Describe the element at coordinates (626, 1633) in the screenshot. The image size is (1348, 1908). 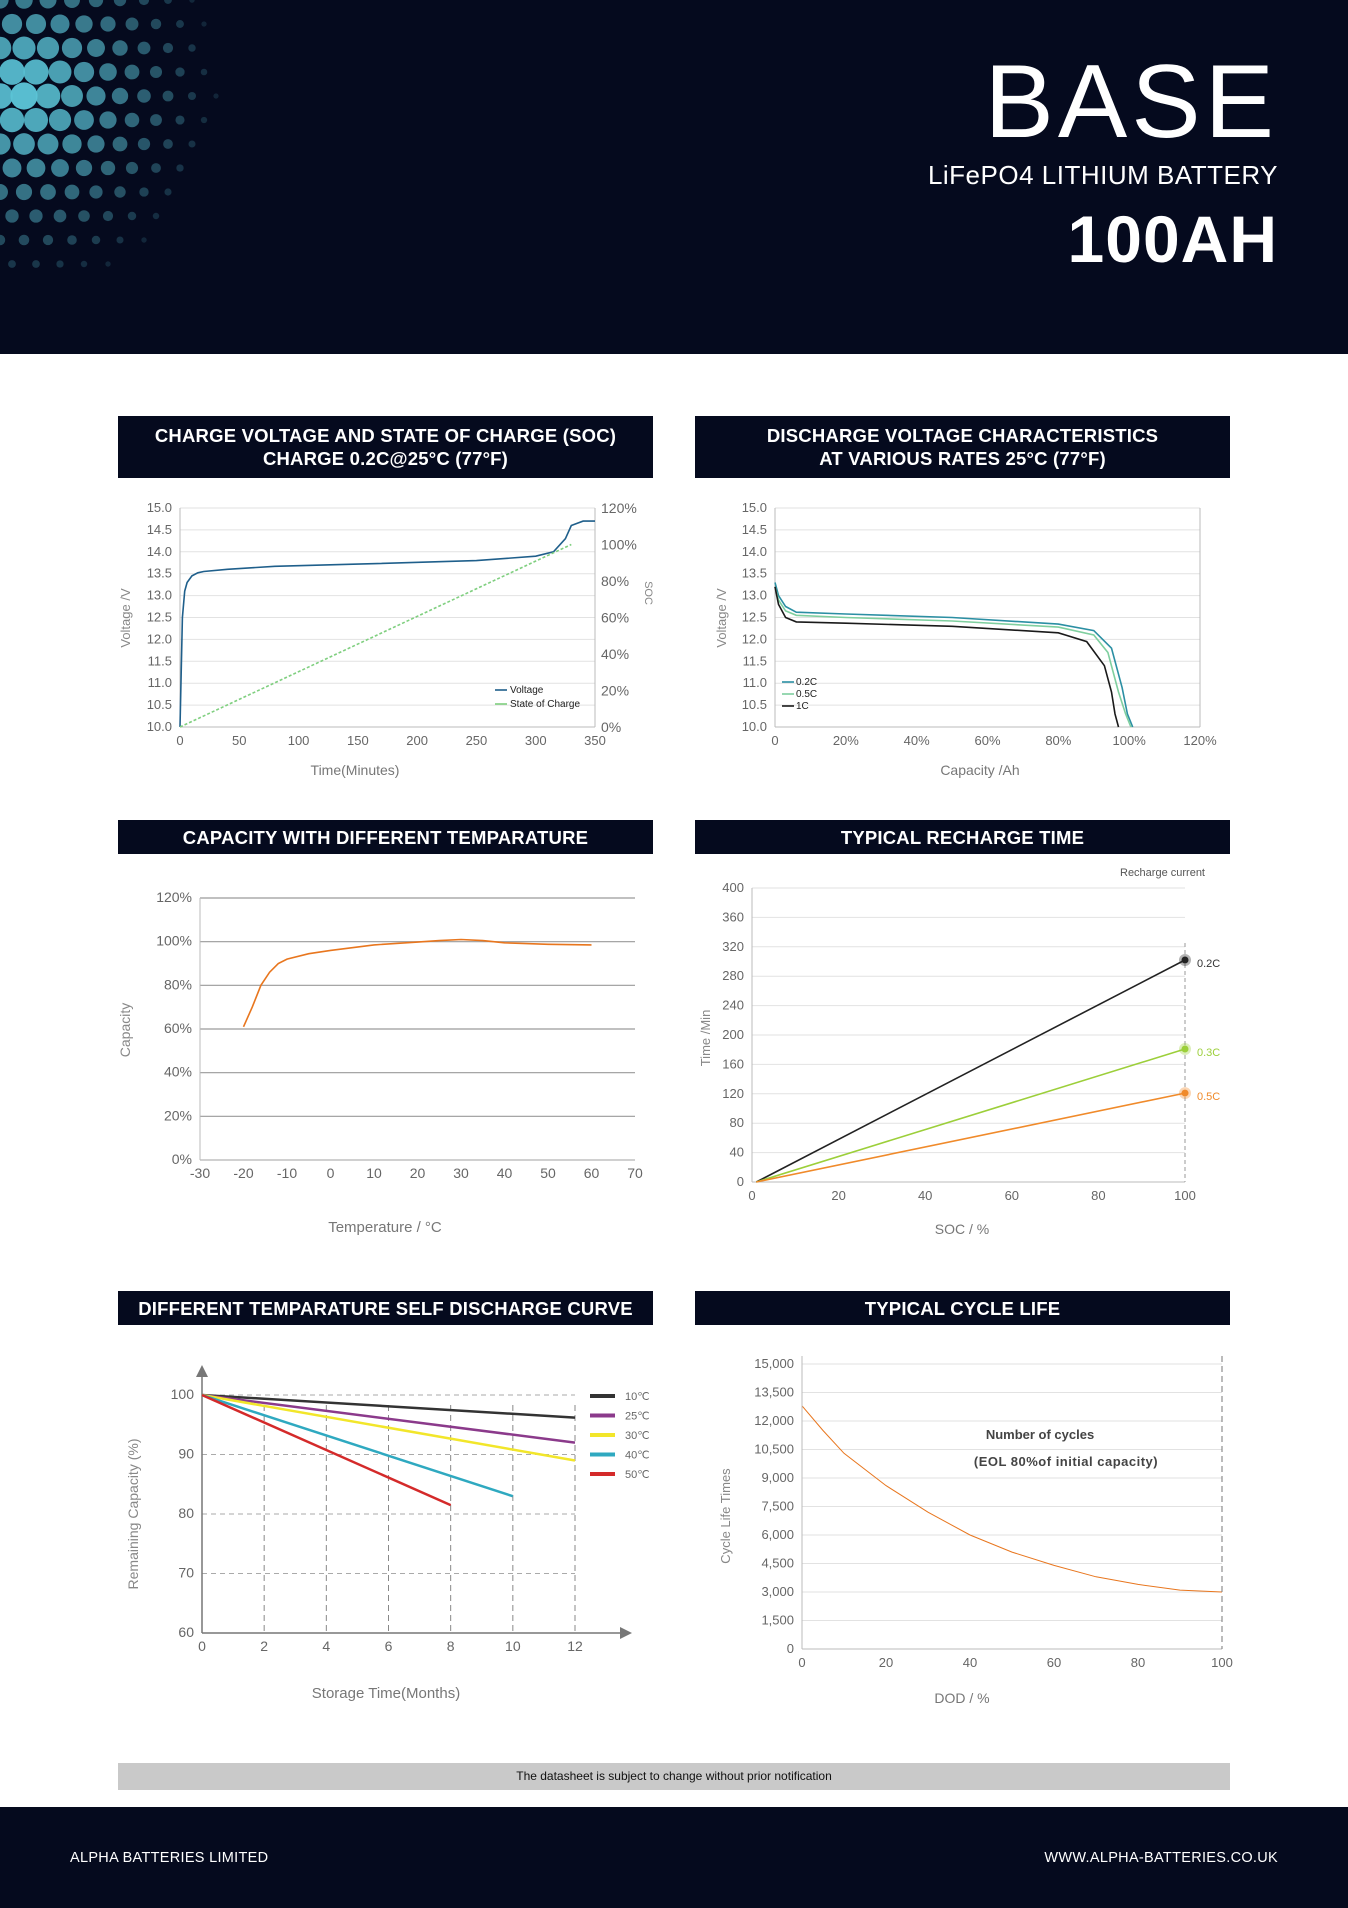
I see `x-axis-arrow-icon` at that location.